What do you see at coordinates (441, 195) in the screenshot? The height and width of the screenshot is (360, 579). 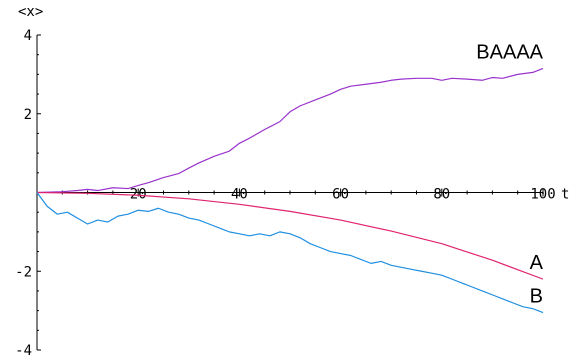 I see `x-tick-label: 80` at bounding box center [441, 195].